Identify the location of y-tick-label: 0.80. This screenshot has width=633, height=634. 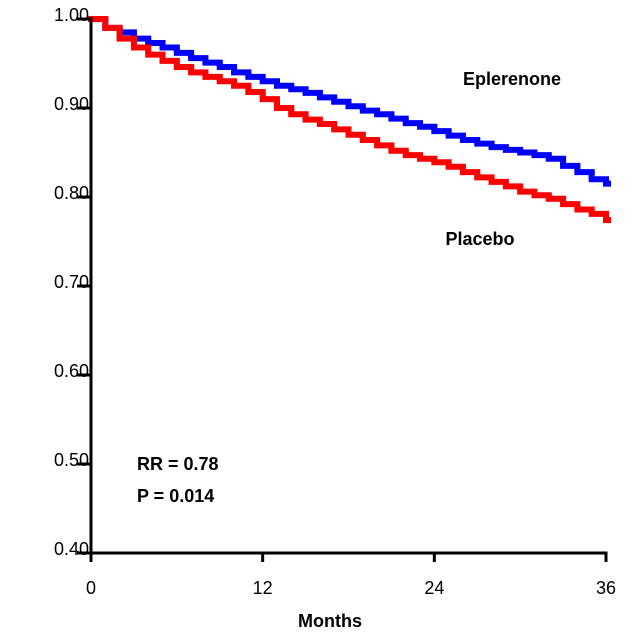
(71, 193).